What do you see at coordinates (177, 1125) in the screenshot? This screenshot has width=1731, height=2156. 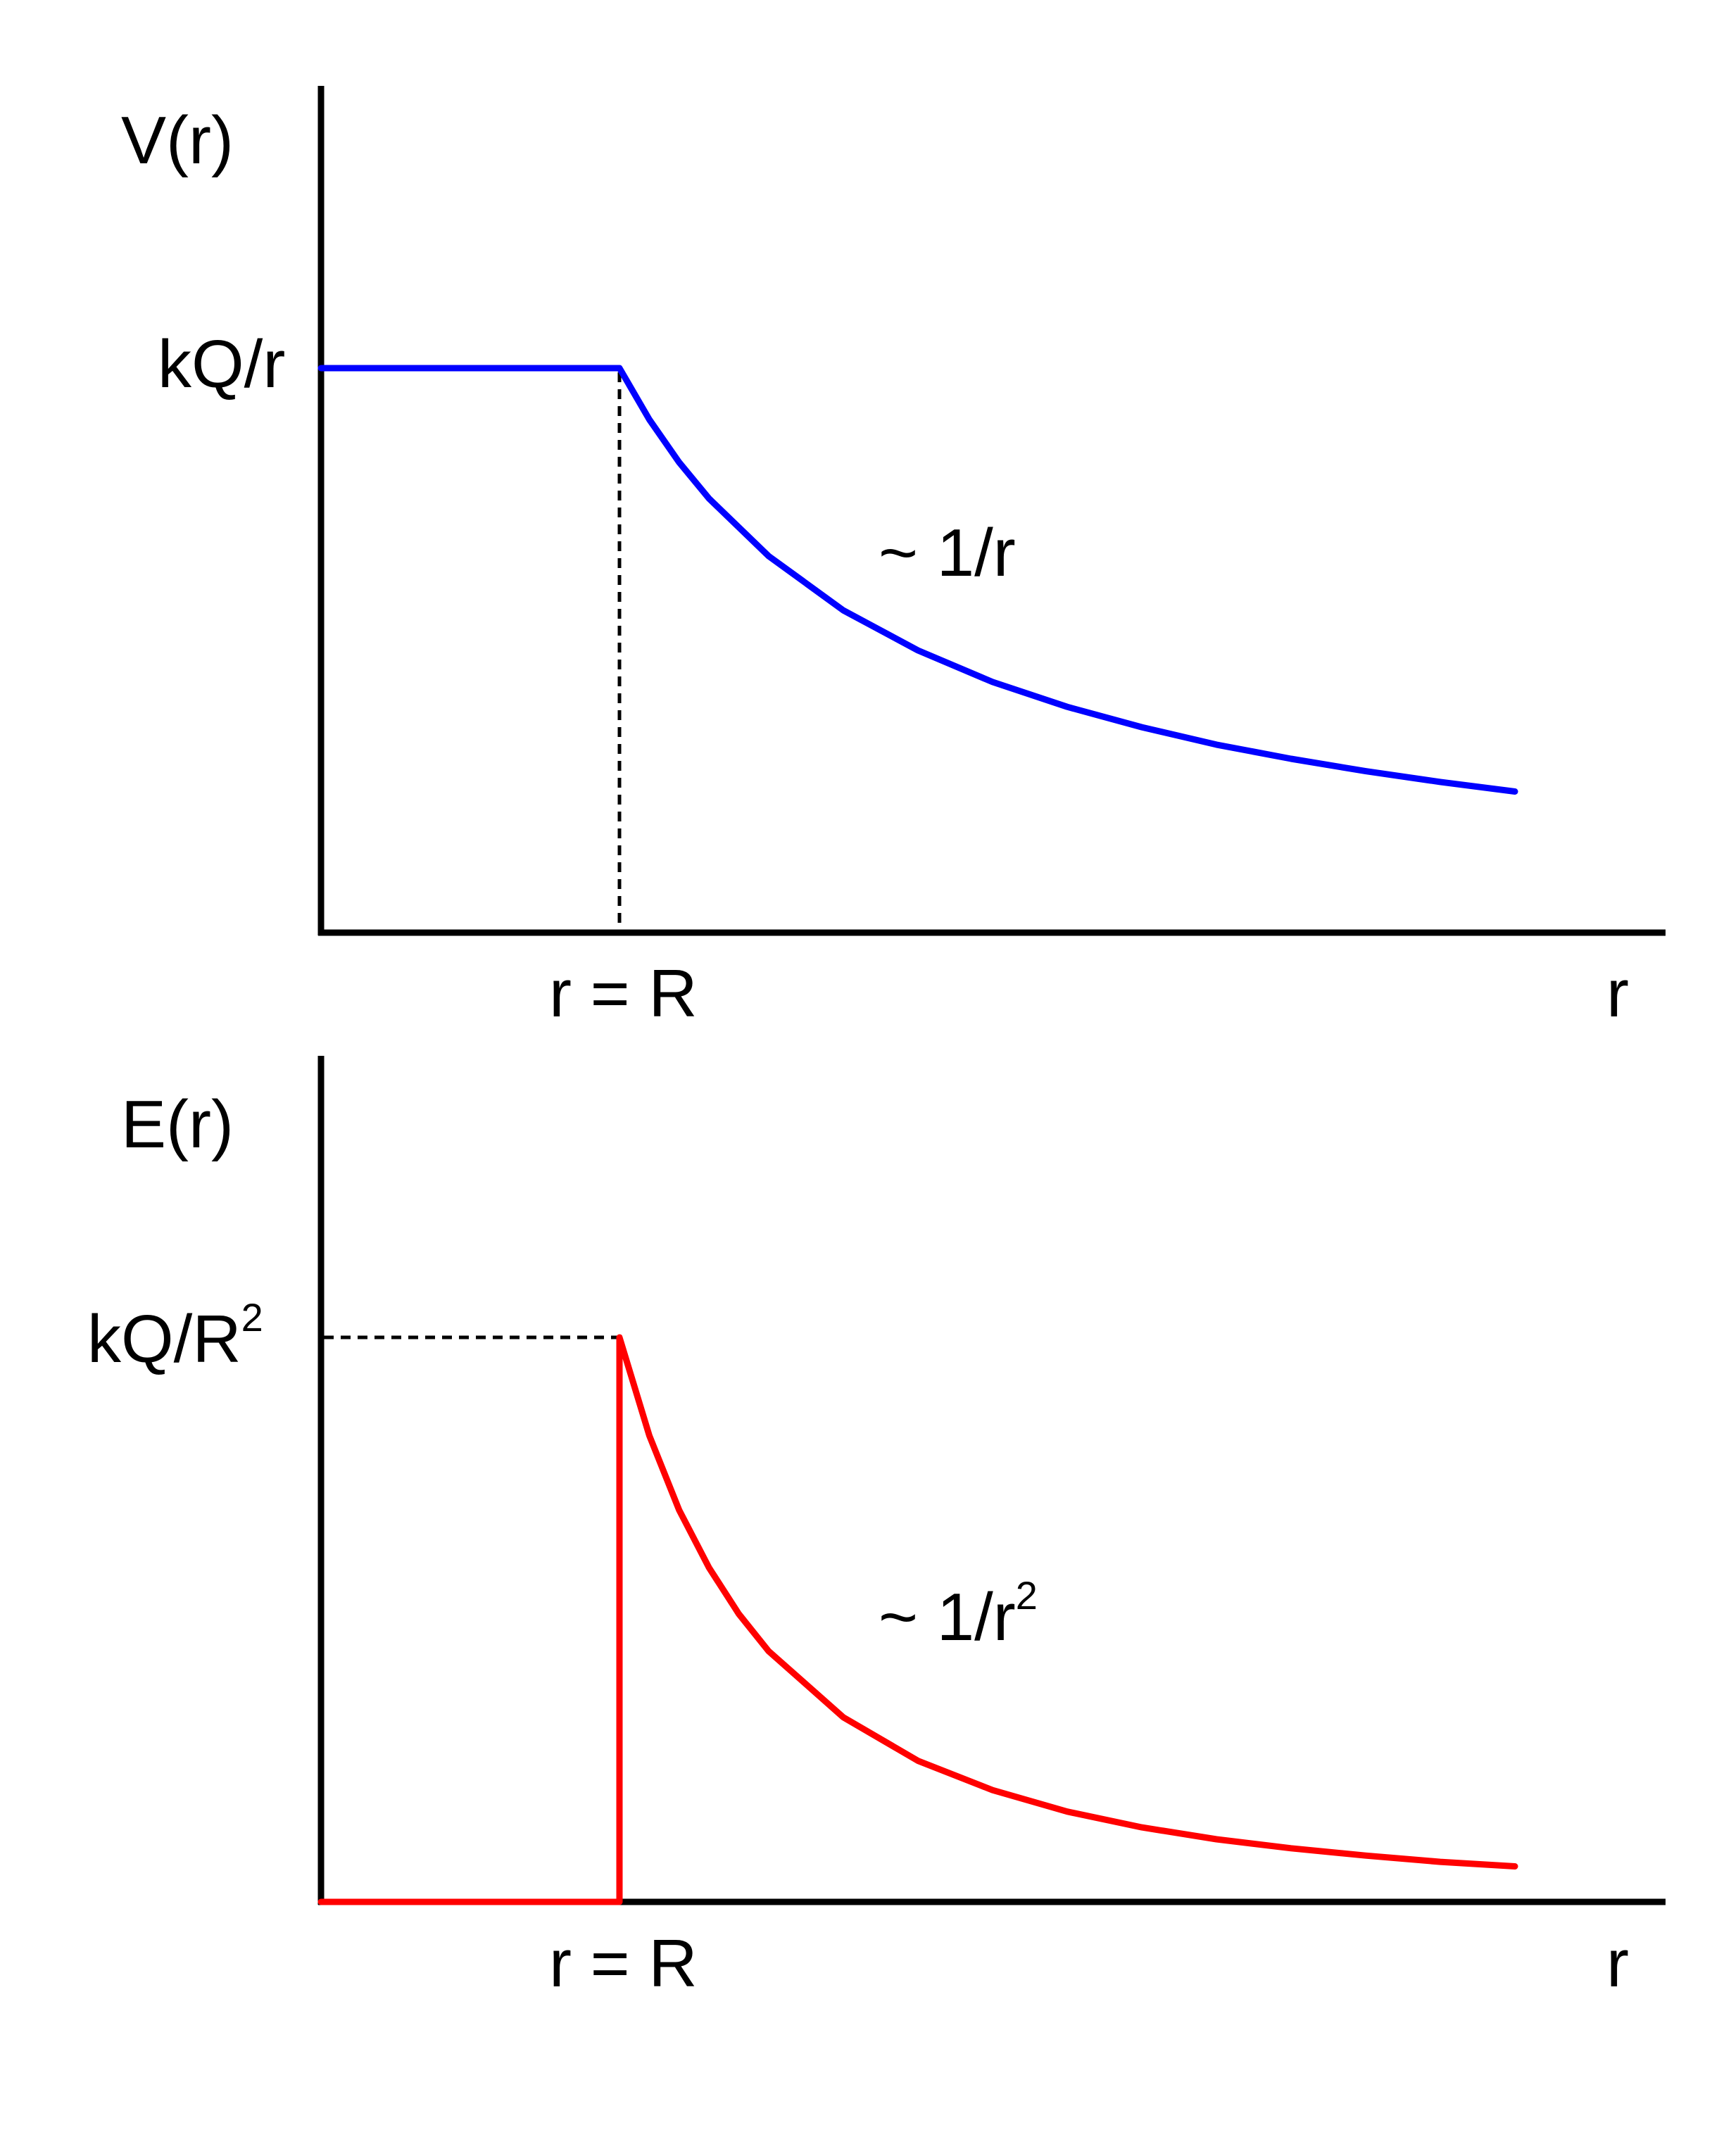 I see `e-y-axis-label: E(r)` at bounding box center [177, 1125].